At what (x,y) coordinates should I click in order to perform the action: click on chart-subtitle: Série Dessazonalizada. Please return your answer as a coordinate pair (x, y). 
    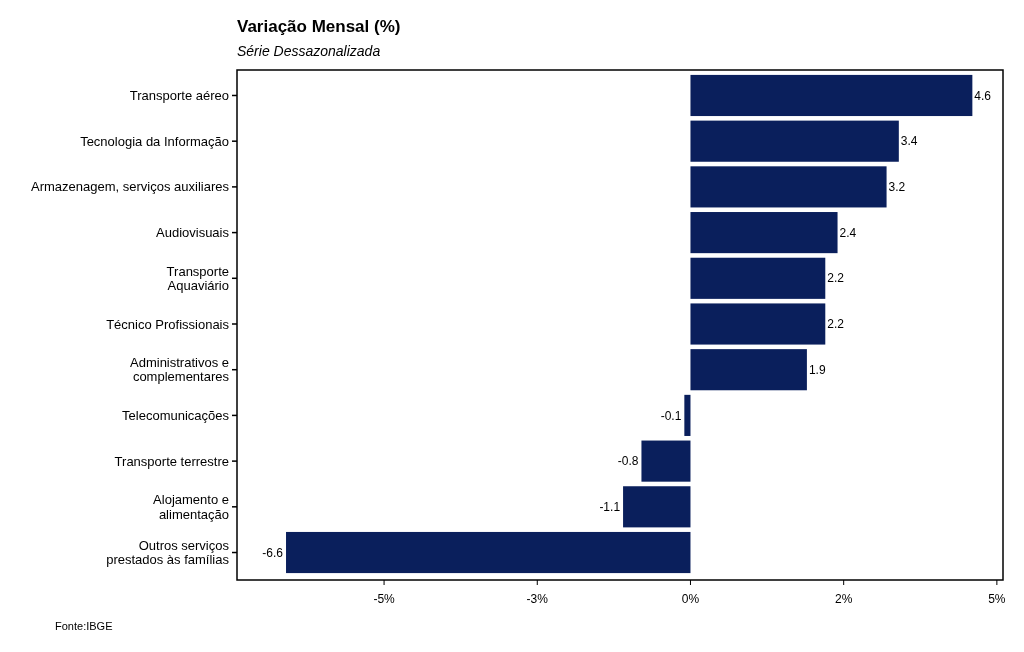
    Looking at the image, I should click on (309, 51).